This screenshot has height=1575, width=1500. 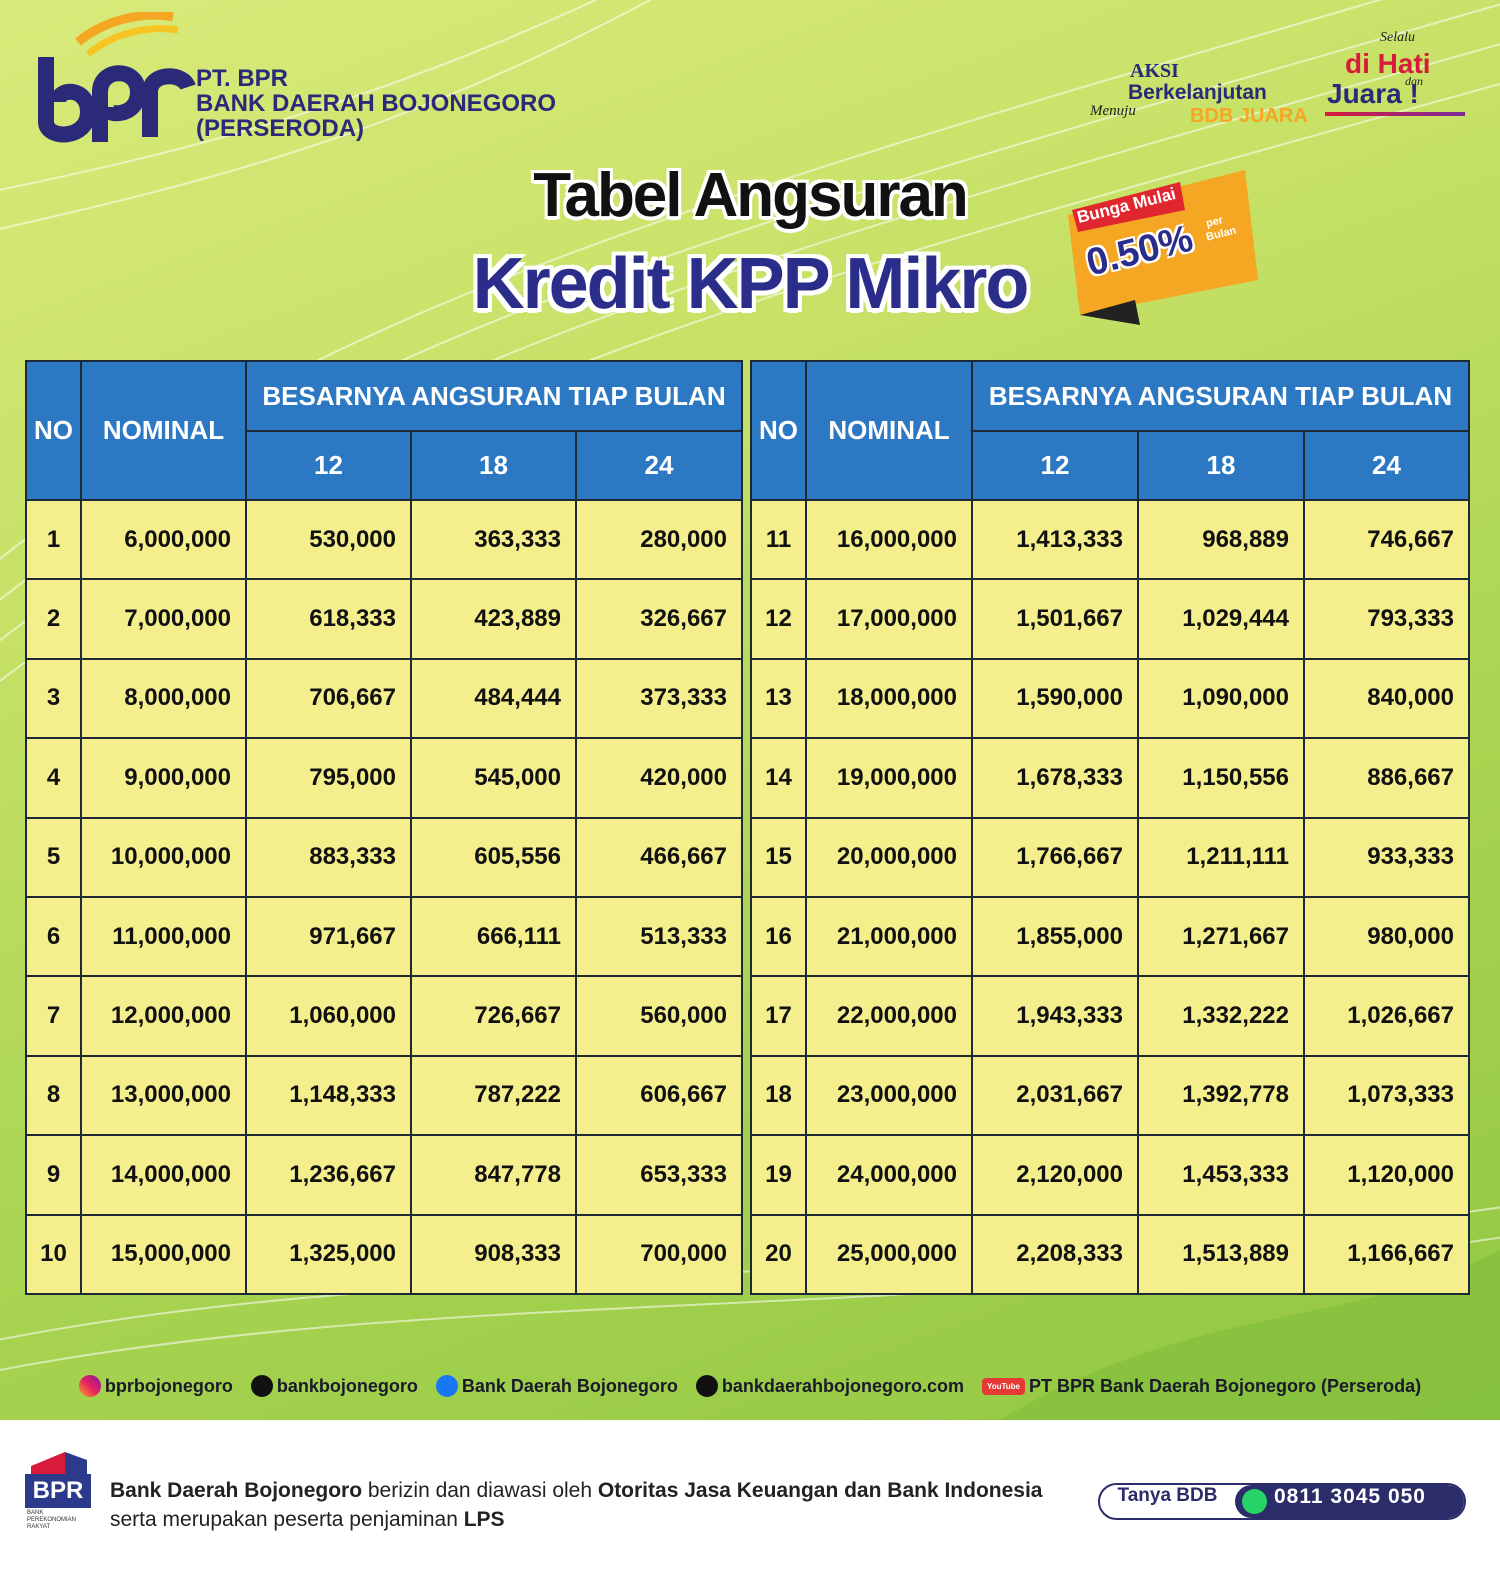 What do you see at coordinates (53, 619) in the screenshot?
I see `no-cell: 2` at bounding box center [53, 619].